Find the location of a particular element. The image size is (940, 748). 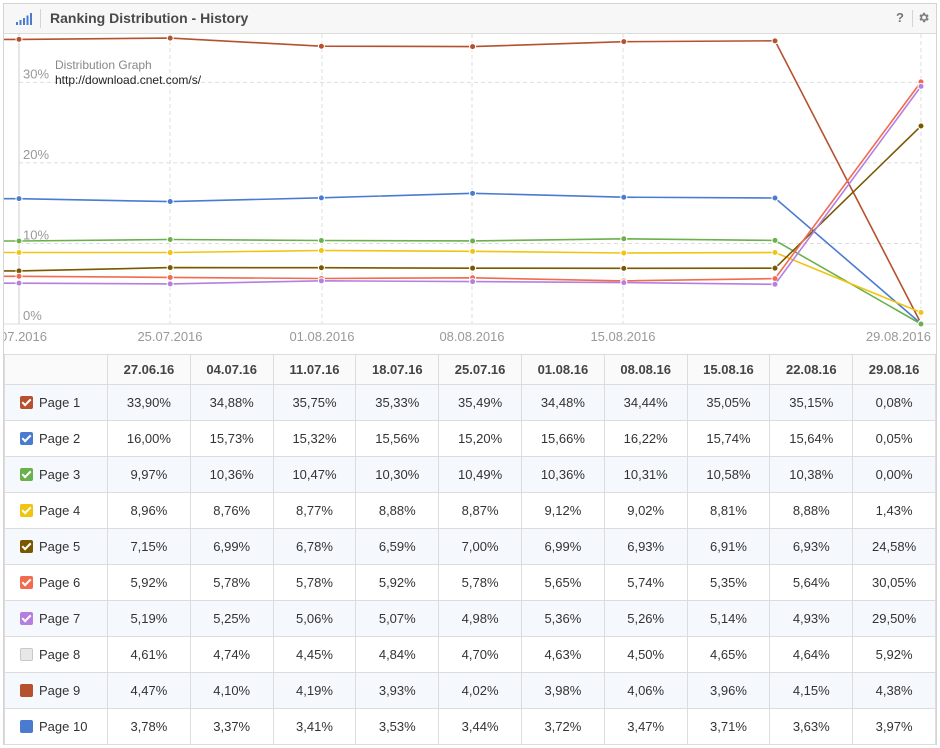

value-cell: 5,35% is located at coordinates (728, 582).